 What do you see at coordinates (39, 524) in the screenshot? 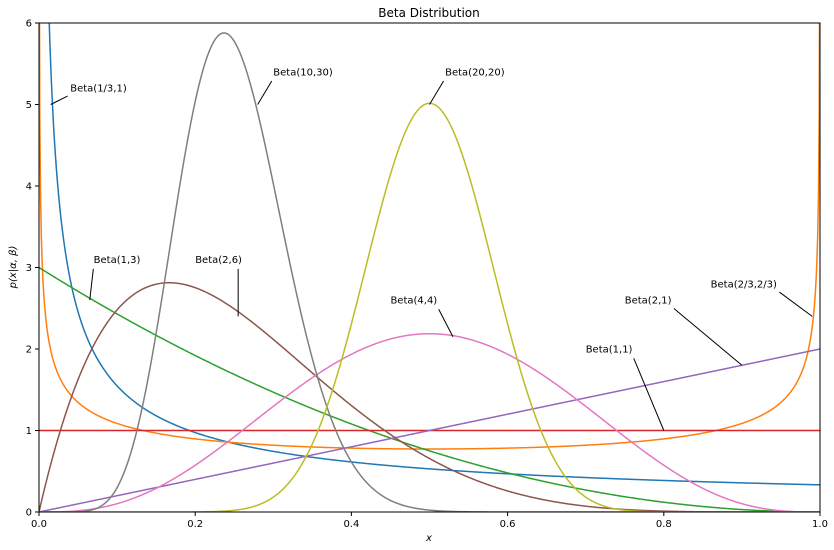
I see `x-tick-label: 0.0` at bounding box center [39, 524].